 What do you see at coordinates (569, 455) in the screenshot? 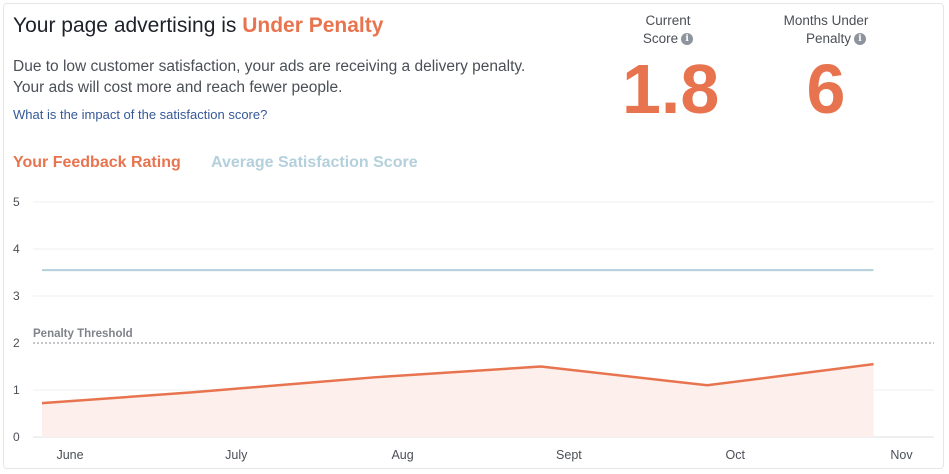
I see `x-tick-label: Sept` at bounding box center [569, 455].